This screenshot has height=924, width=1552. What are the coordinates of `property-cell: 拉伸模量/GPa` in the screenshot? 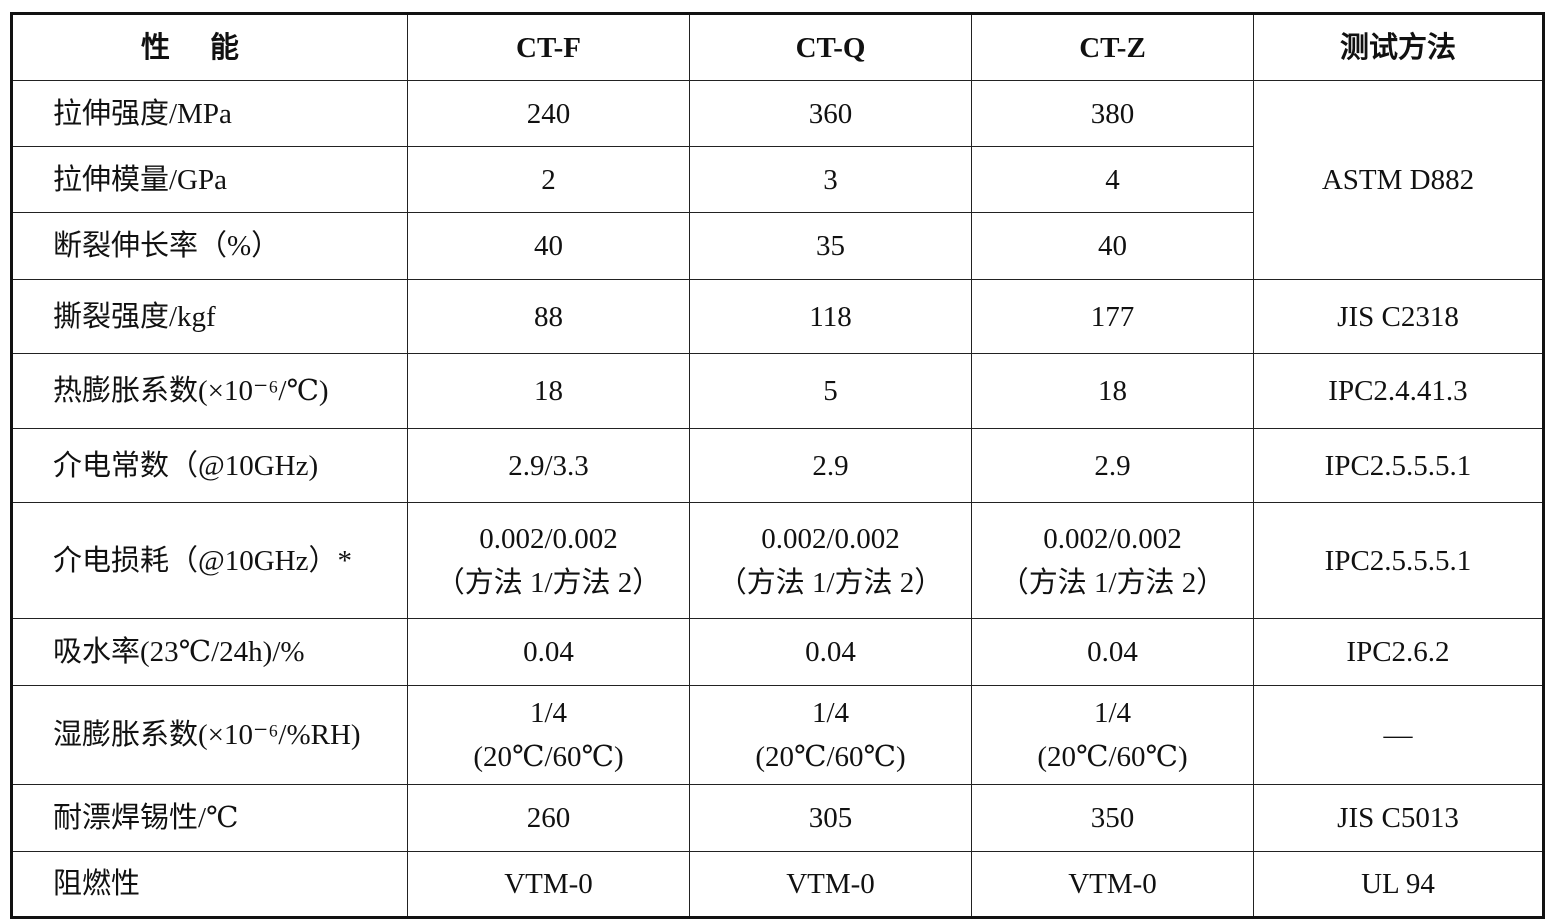 It's located at (209, 179).